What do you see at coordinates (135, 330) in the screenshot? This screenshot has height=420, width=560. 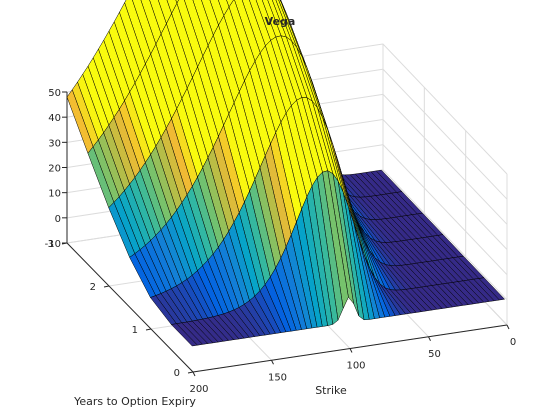 I see `y-tick-label: 1` at bounding box center [135, 330].